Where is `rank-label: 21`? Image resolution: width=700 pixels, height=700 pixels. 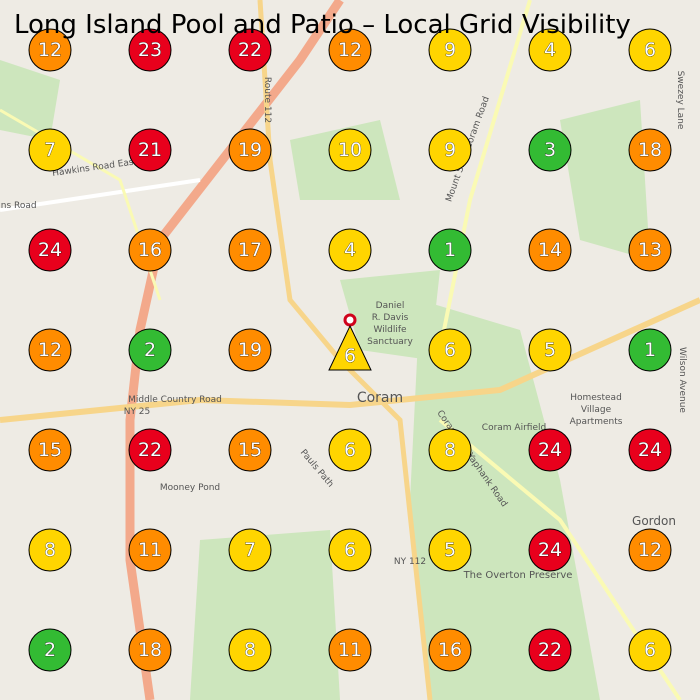
rank-label: 21 is located at coordinates (150, 150).